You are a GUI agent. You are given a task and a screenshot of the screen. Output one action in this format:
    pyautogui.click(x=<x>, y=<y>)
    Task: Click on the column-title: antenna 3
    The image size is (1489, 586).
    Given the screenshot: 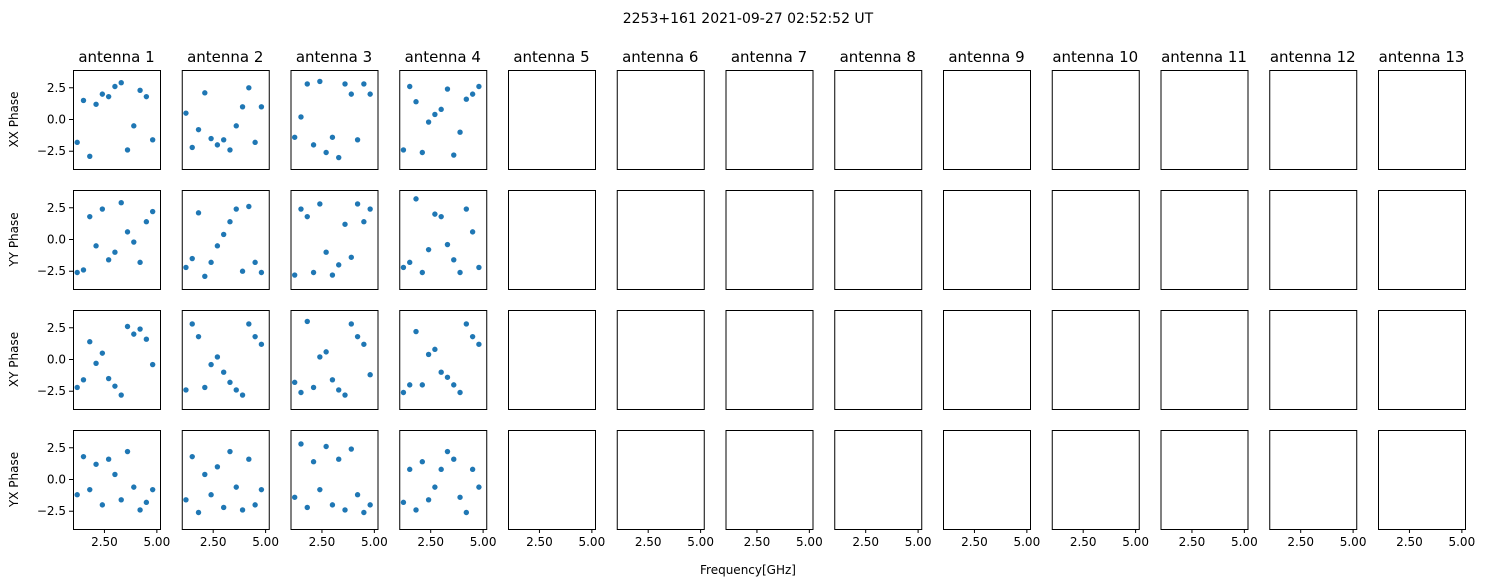 What is the action you would take?
    pyautogui.click(x=334, y=57)
    